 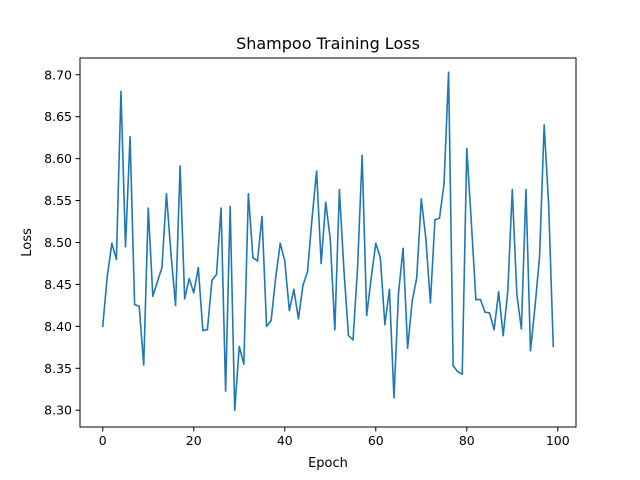 I want to click on y-tick-label: 8.70, so click(x=58, y=74).